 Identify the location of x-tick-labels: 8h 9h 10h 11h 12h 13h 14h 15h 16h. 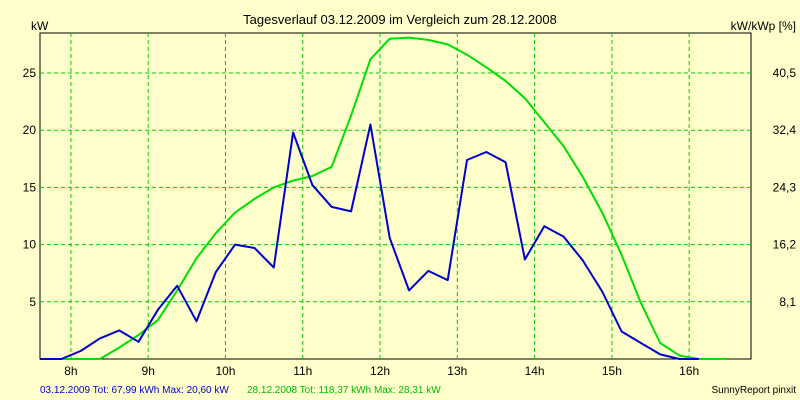
(381, 371).